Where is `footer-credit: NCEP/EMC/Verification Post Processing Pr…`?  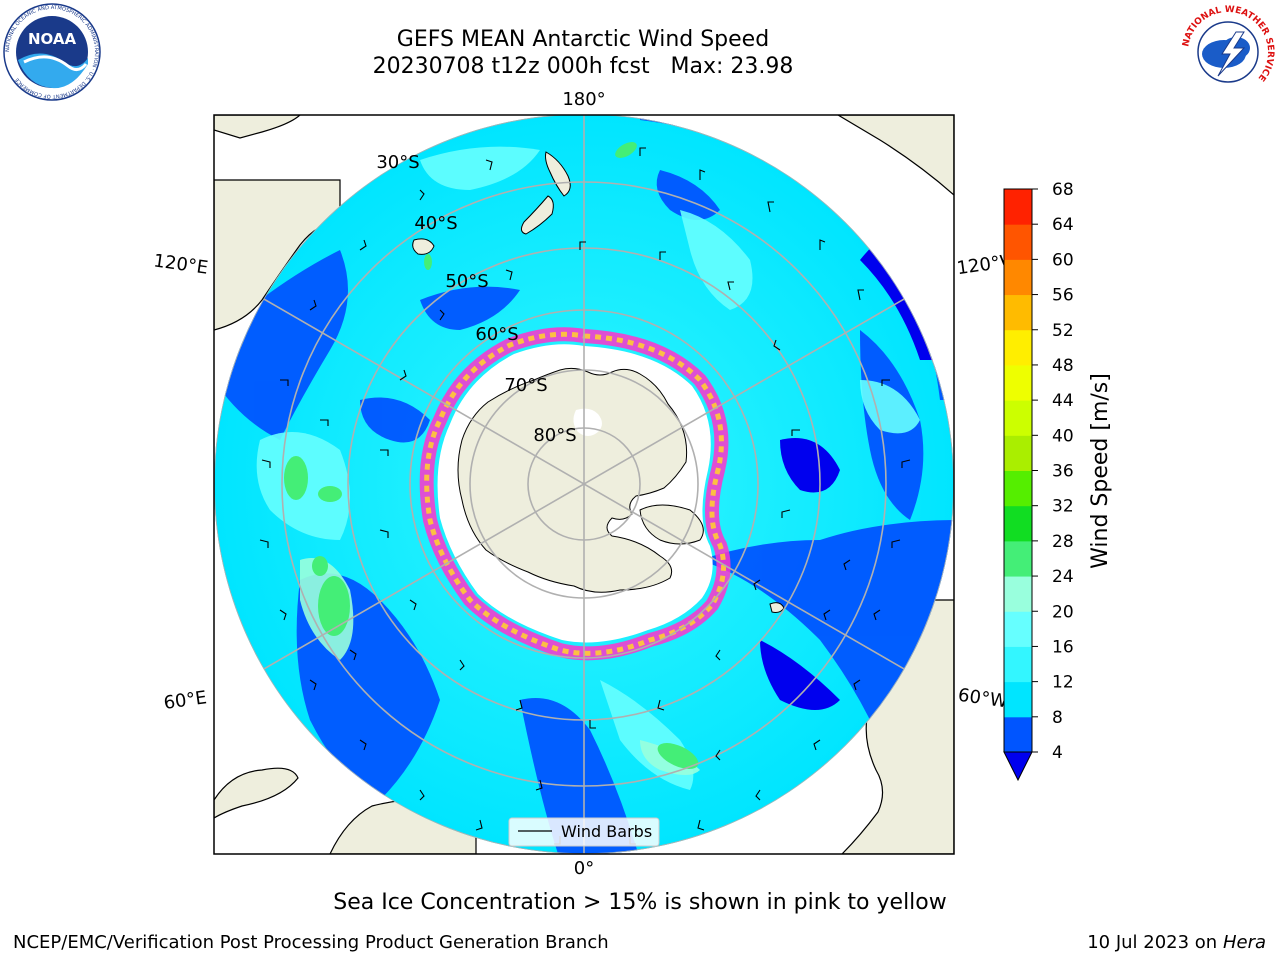
footer-credit: NCEP/EMC/Verification Post Processing Pr… is located at coordinates (311, 942).